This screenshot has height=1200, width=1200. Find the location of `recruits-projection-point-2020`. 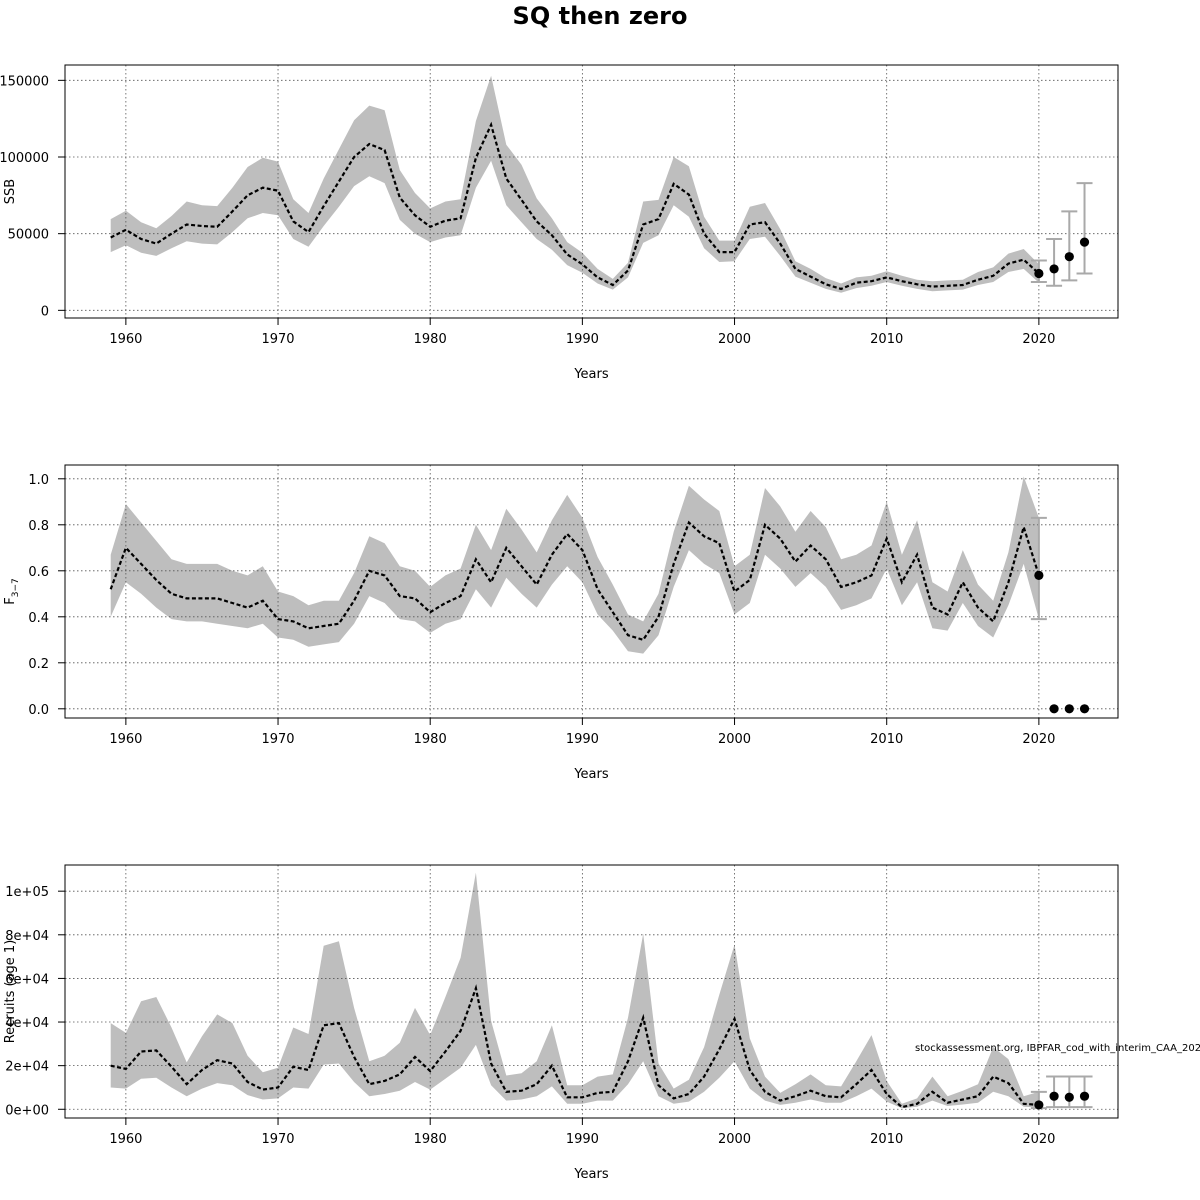

recruits-projection-point-2020 is located at coordinates (1039, 1105).